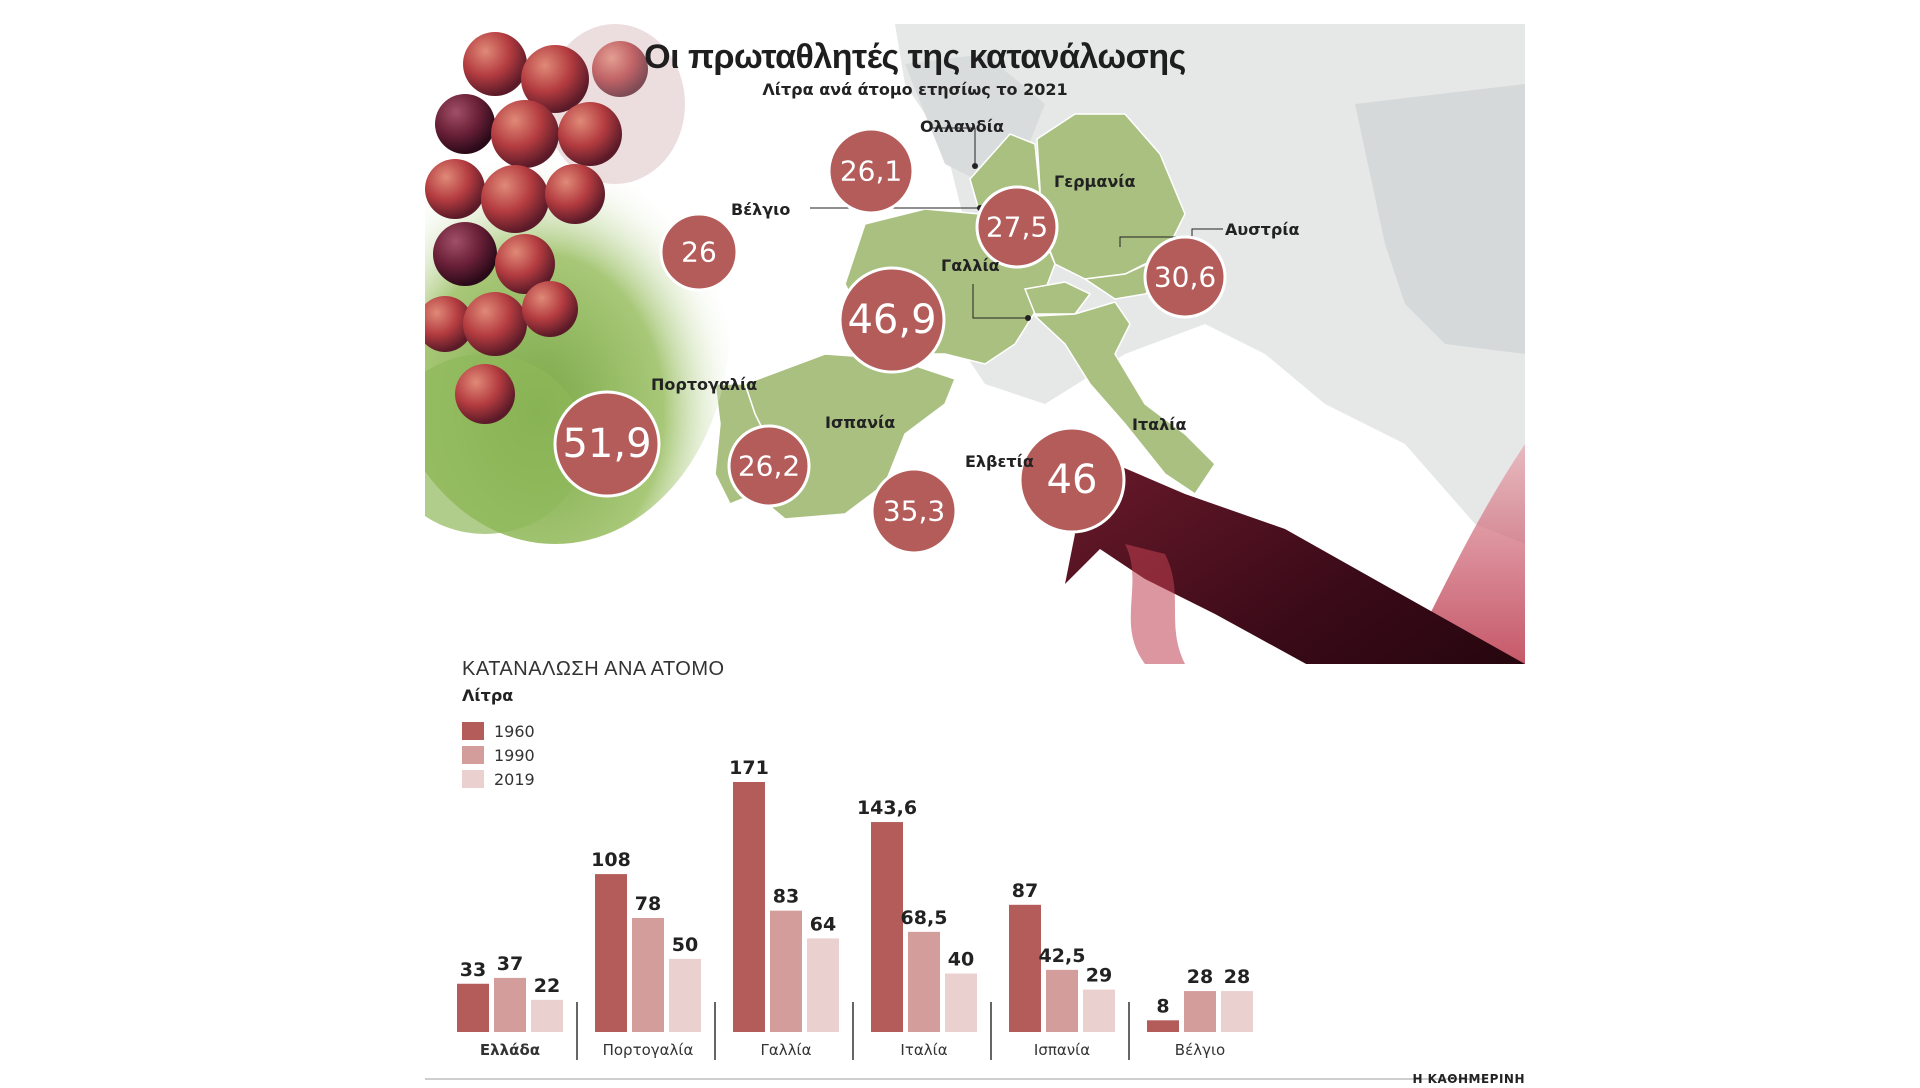 The height and width of the screenshot is (1088, 1920). I want to click on label-netherlands: Ολλανδία, so click(962, 126).